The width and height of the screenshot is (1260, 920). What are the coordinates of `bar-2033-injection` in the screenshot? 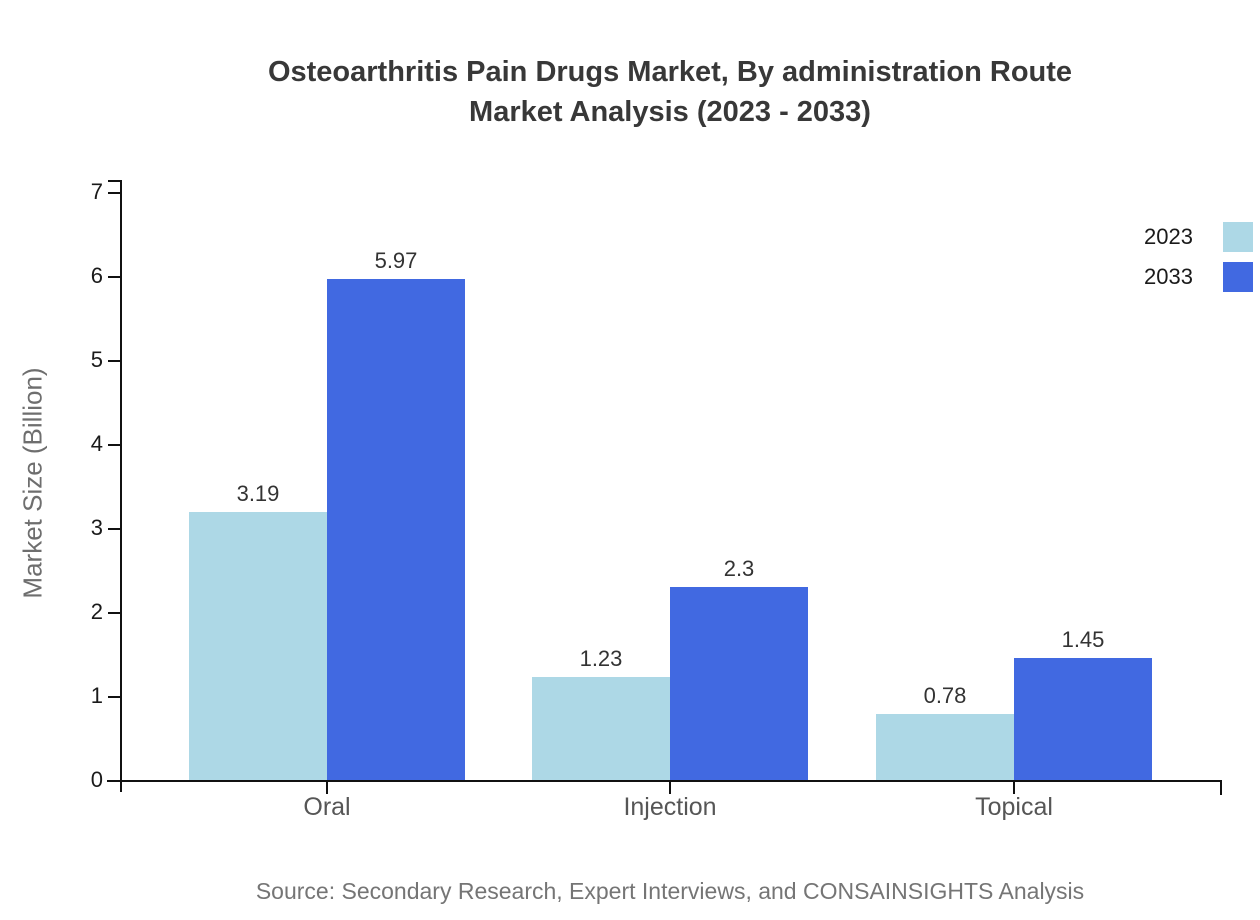 It's located at (739, 683).